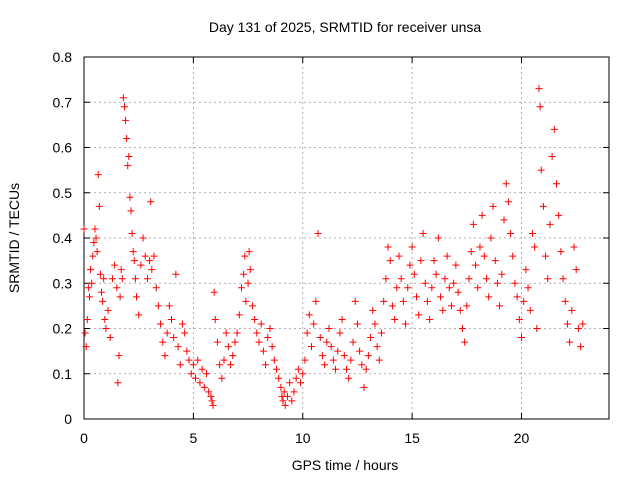  What do you see at coordinates (303, 438) in the screenshot?
I see `x-tick-label: 10` at bounding box center [303, 438].